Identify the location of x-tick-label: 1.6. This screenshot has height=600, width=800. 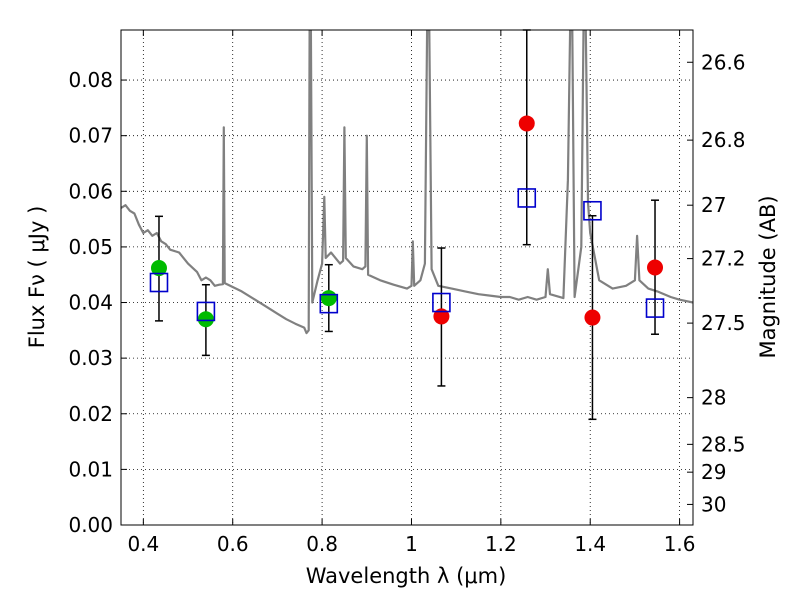
(680, 544).